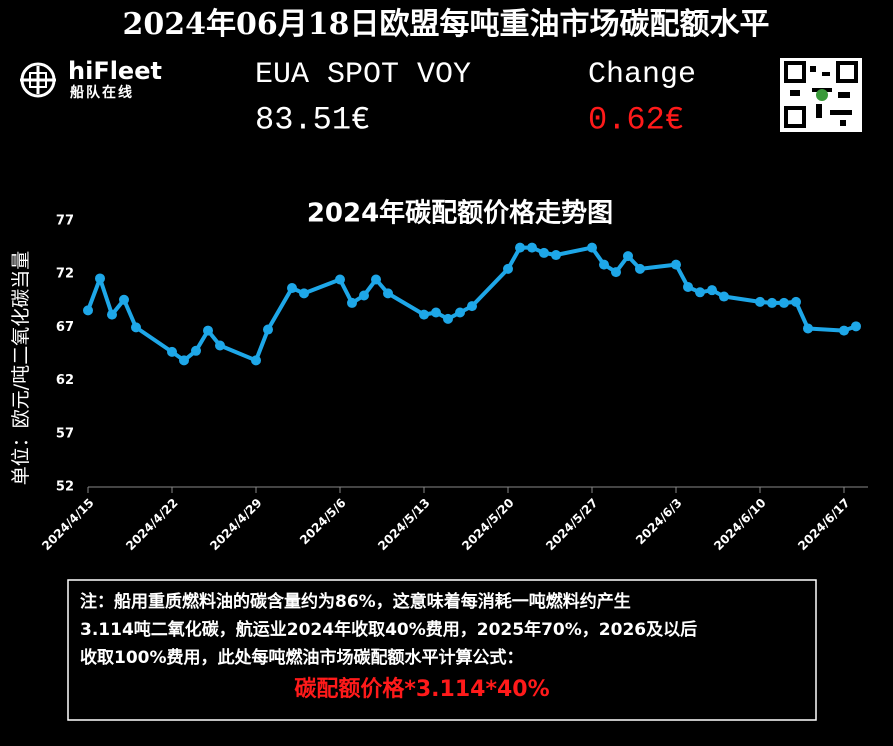 The image size is (893, 746). What do you see at coordinates (65, 380) in the screenshot?
I see `y-tick-label: 62` at bounding box center [65, 380].